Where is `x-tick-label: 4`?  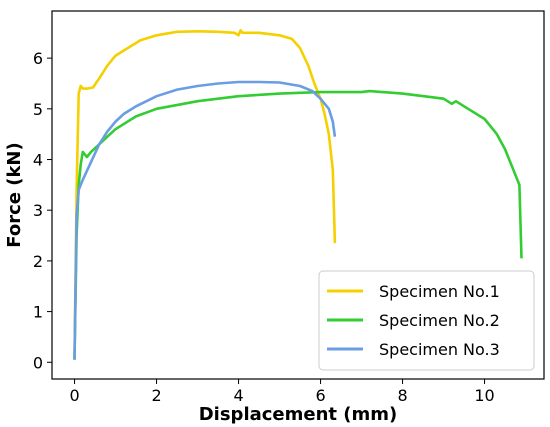
x-tick-label: 4 is located at coordinates (238, 395).